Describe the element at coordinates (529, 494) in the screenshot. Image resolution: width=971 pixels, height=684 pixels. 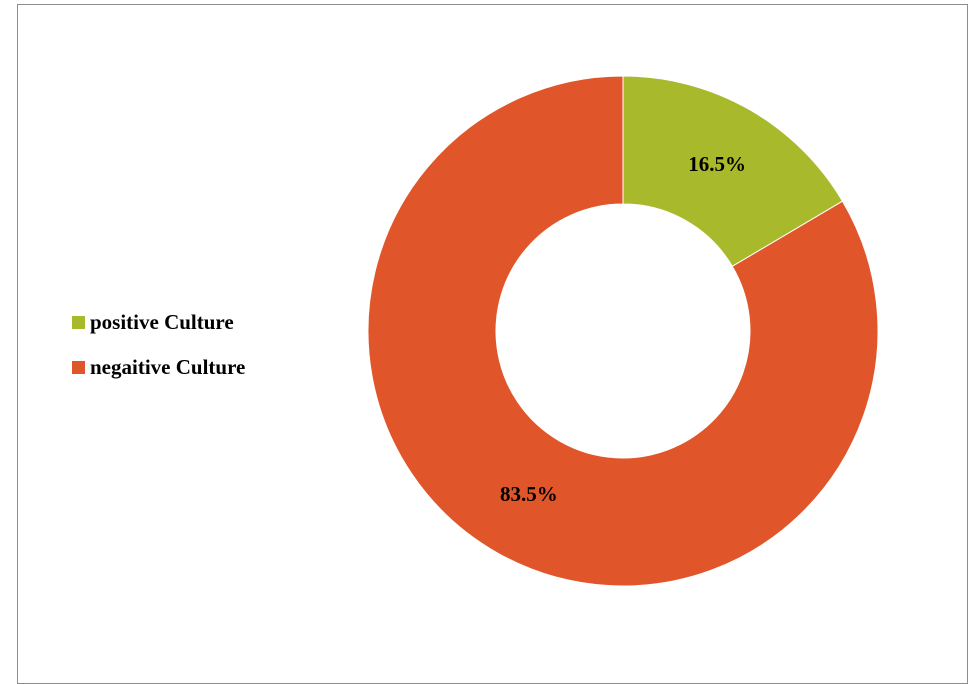
I see `data-label-negaitive-culture: 83.5%` at that location.